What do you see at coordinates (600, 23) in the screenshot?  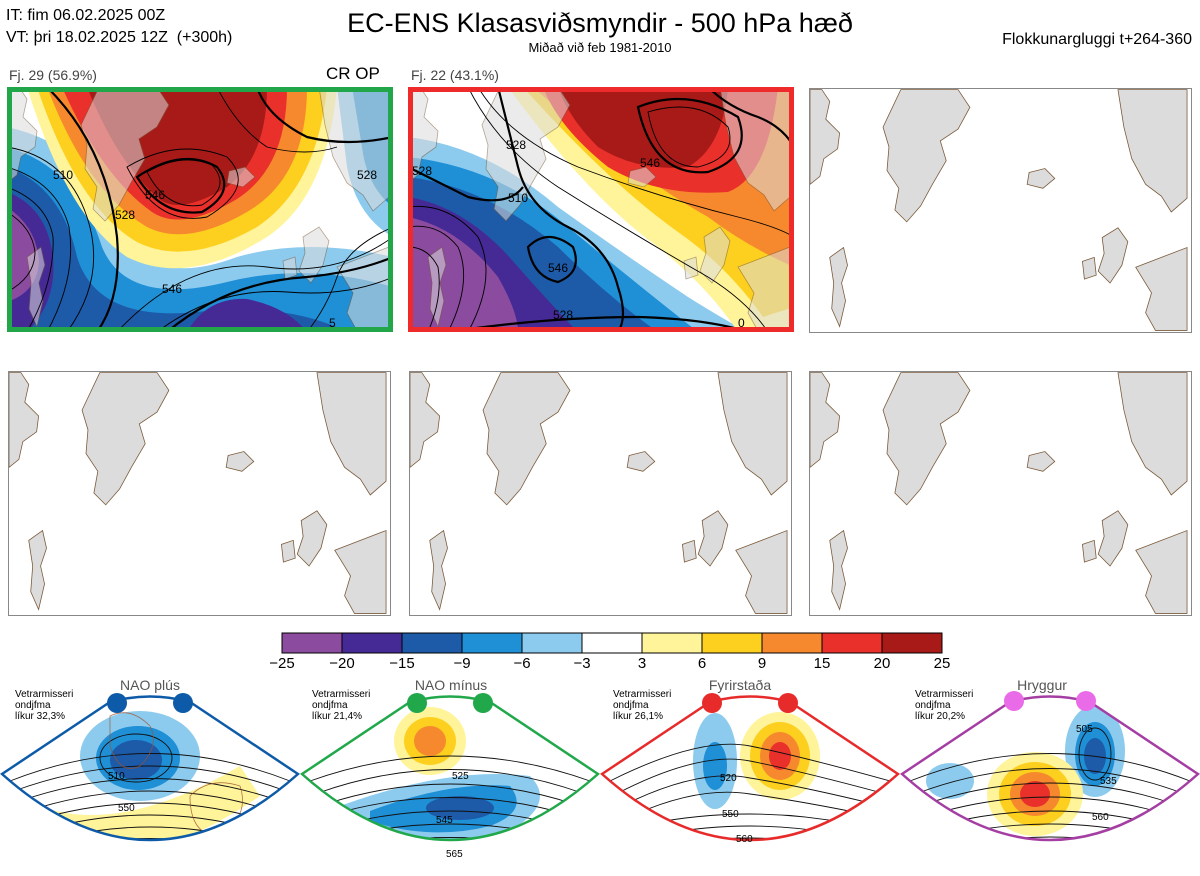 I see `page-title: EC-ENS Klasasviðsmyndir - 500 hPa hæð` at bounding box center [600, 23].